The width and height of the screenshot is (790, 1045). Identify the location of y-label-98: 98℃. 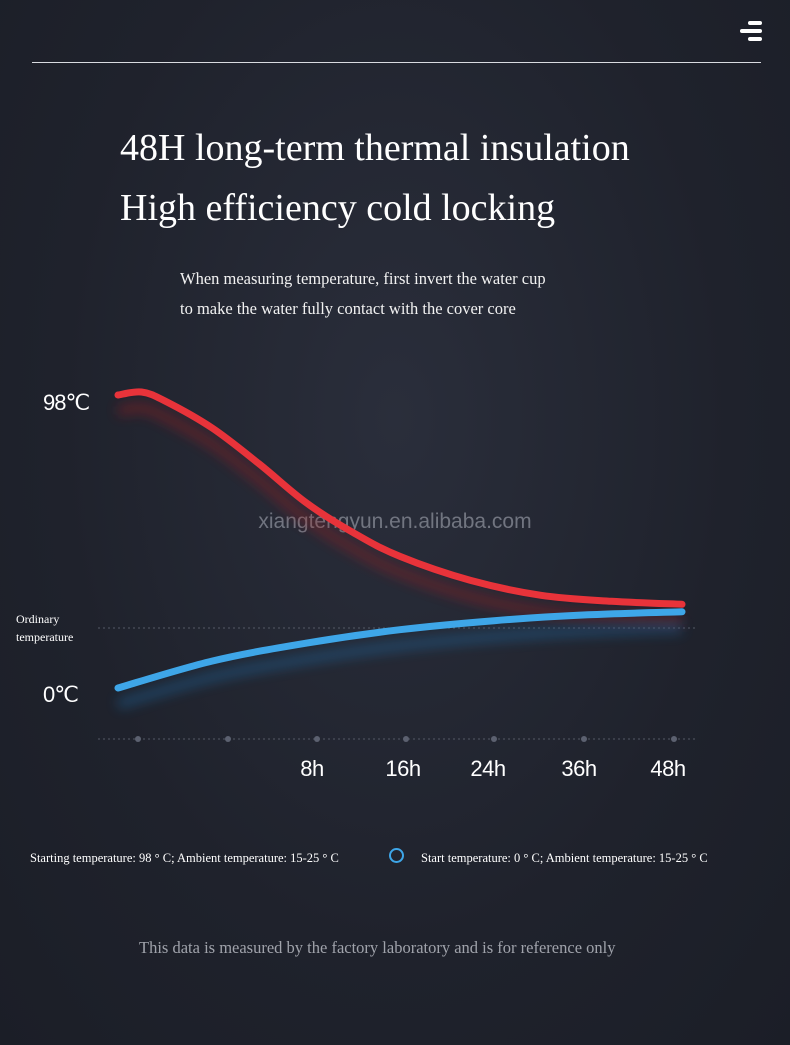
(66, 402).